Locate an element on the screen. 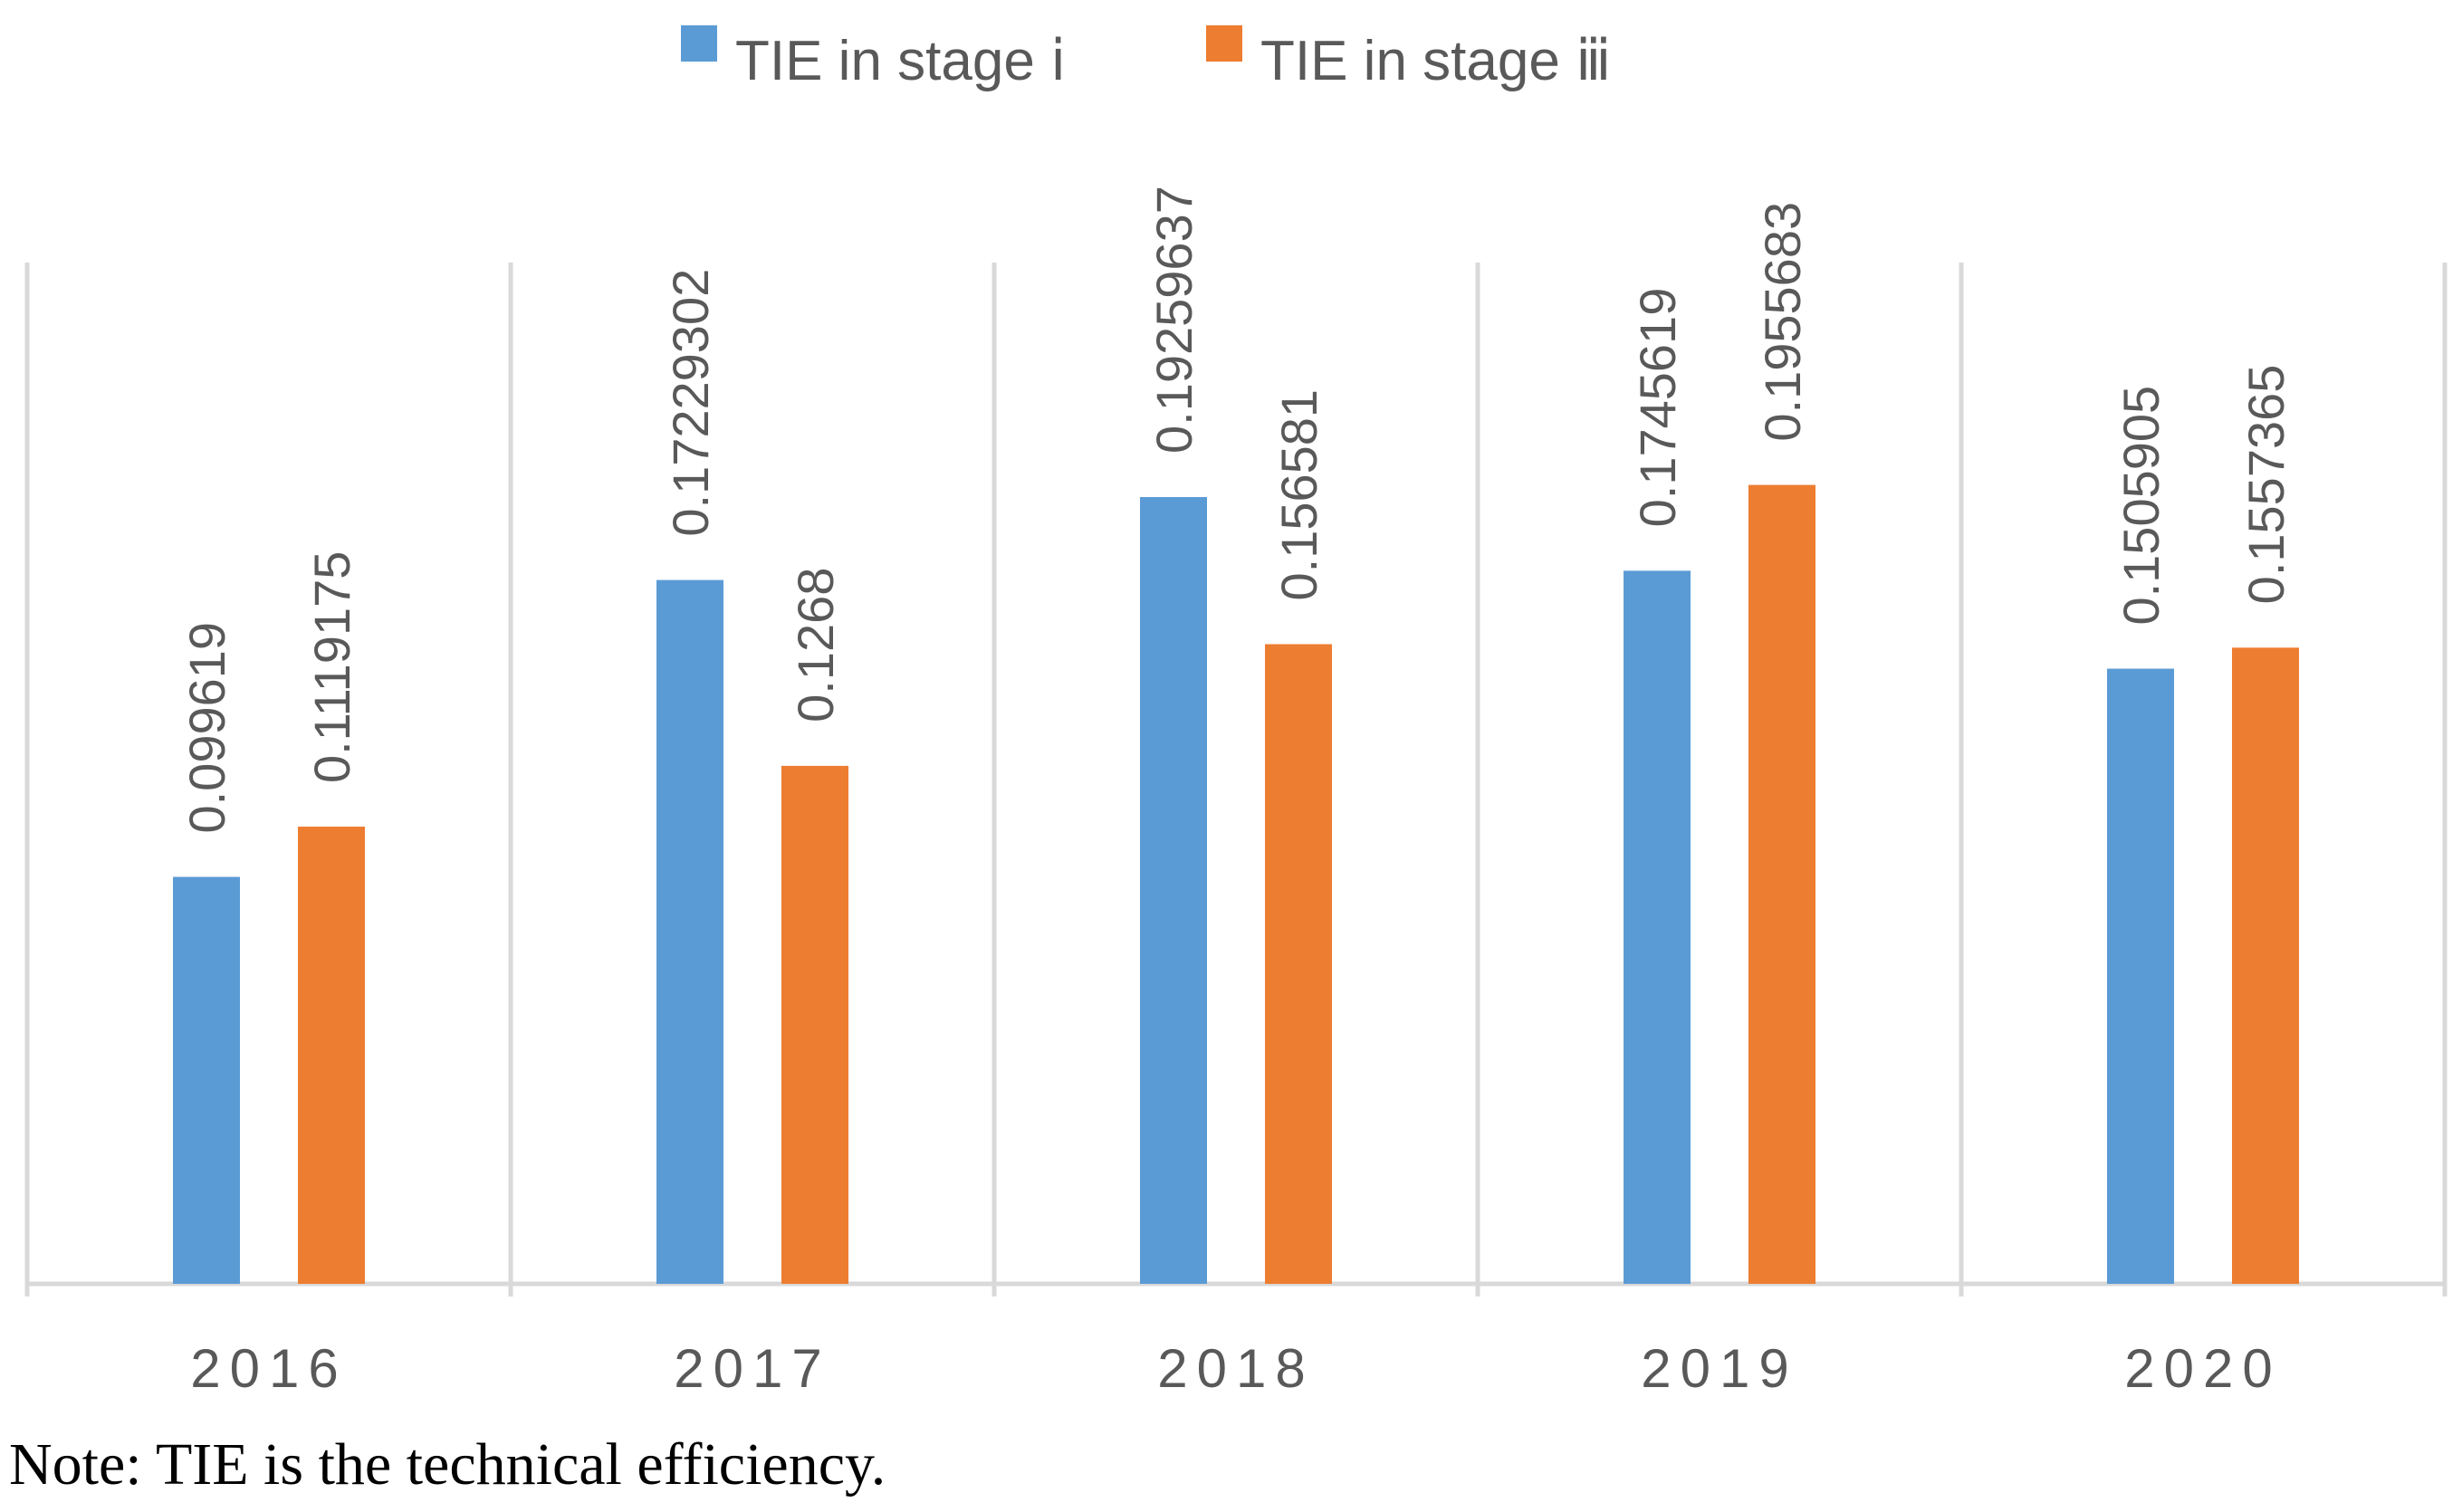  bar-stage-i-2019 is located at coordinates (1657, 927).